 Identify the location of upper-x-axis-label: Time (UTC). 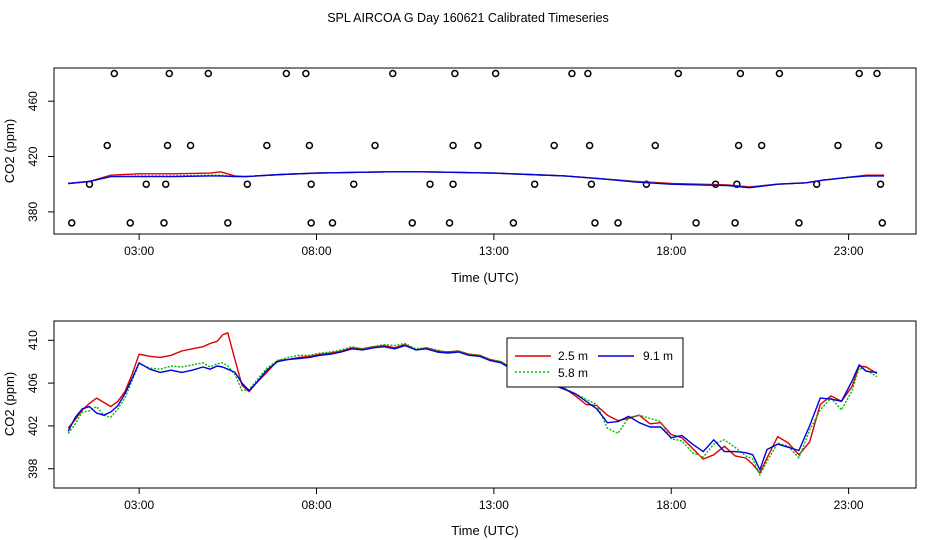
(484, 277).